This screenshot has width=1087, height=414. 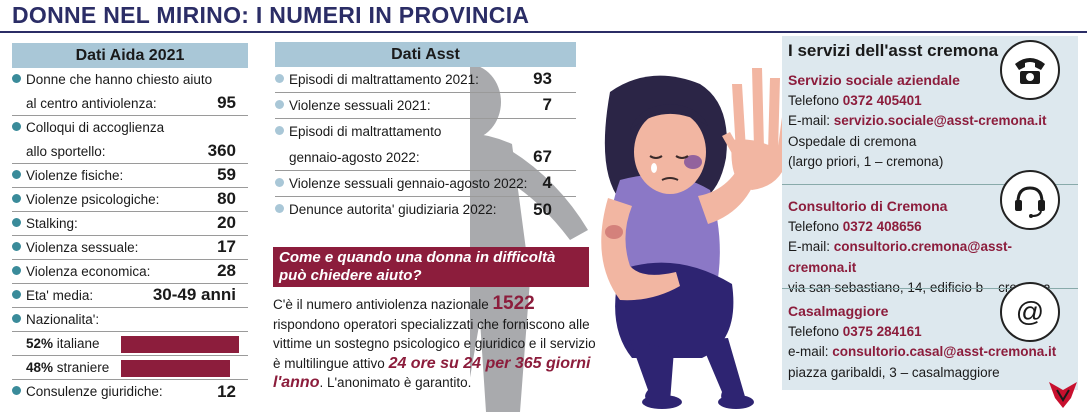 What do you see at coordinates (383, 304) in the screenshot?
I see `help-text-1: C'è il numero antiviolenza nazionale` at bounding box center [383, 304].